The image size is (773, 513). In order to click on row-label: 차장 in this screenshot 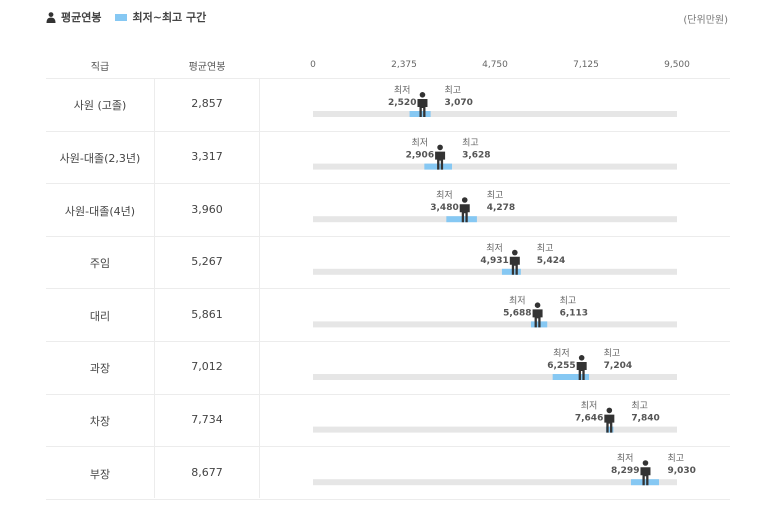, I will do `click(100, 421)`.